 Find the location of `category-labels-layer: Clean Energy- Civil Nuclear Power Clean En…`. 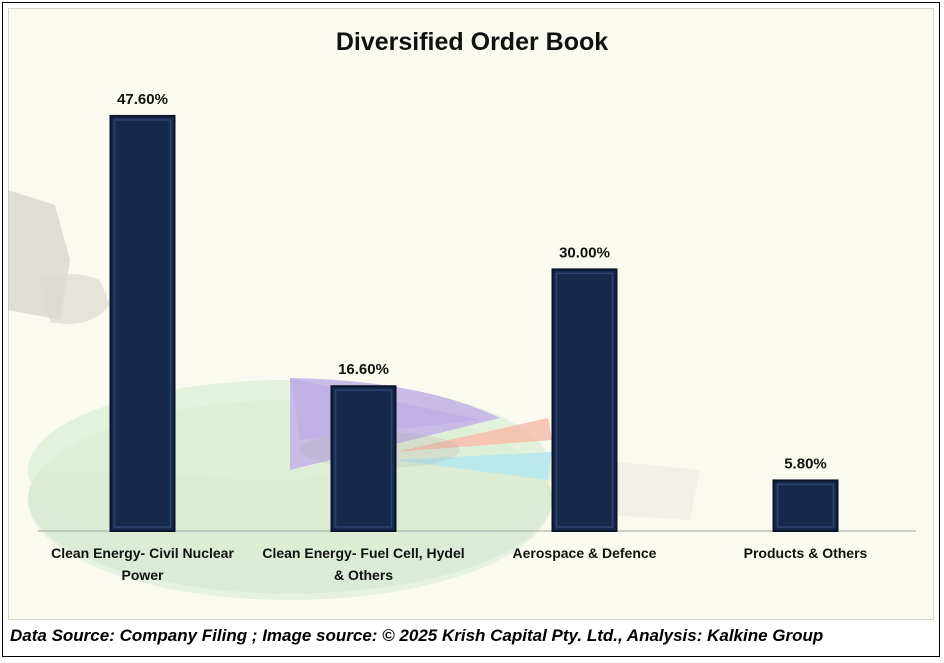

category-labels-layer: Clean Energy- Civil Nuclear Power Clean En… is located at coordinates (459, 564).